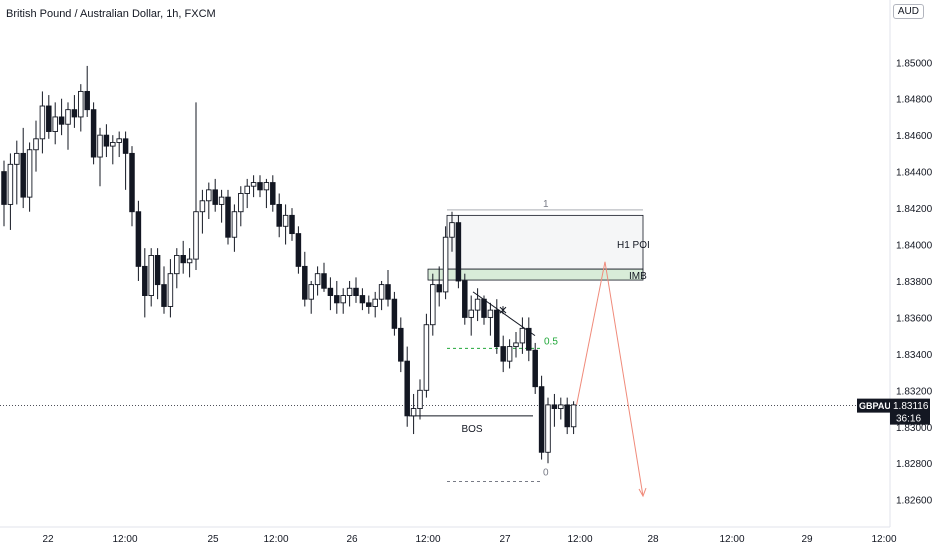 This screenshot has height=555, width=932. What do you see at coordinates (352, 539) in the screenshot?
I see `x-tick-label: 26` at bounding box center [352, 539].